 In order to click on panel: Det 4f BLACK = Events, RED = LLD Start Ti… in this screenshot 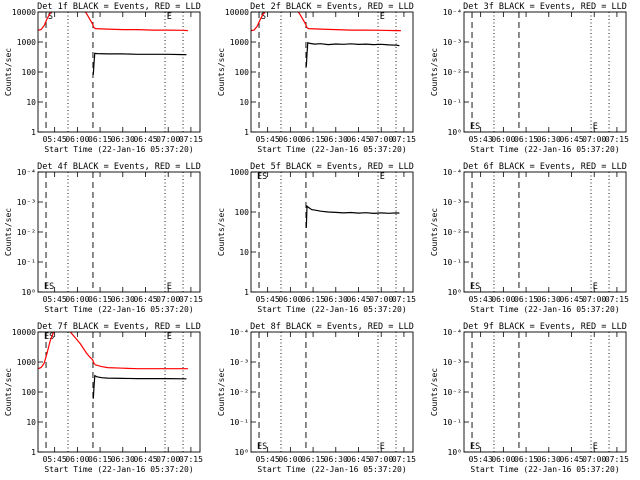, I will do `click(103, 238)`.